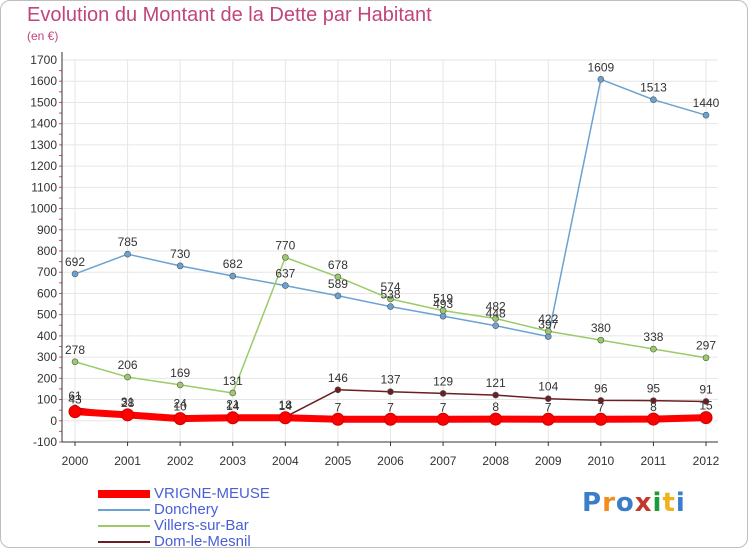  Describe the element at coordinates (47, 272) in the screenshot. I see `y-tick-label: 700` at that location.